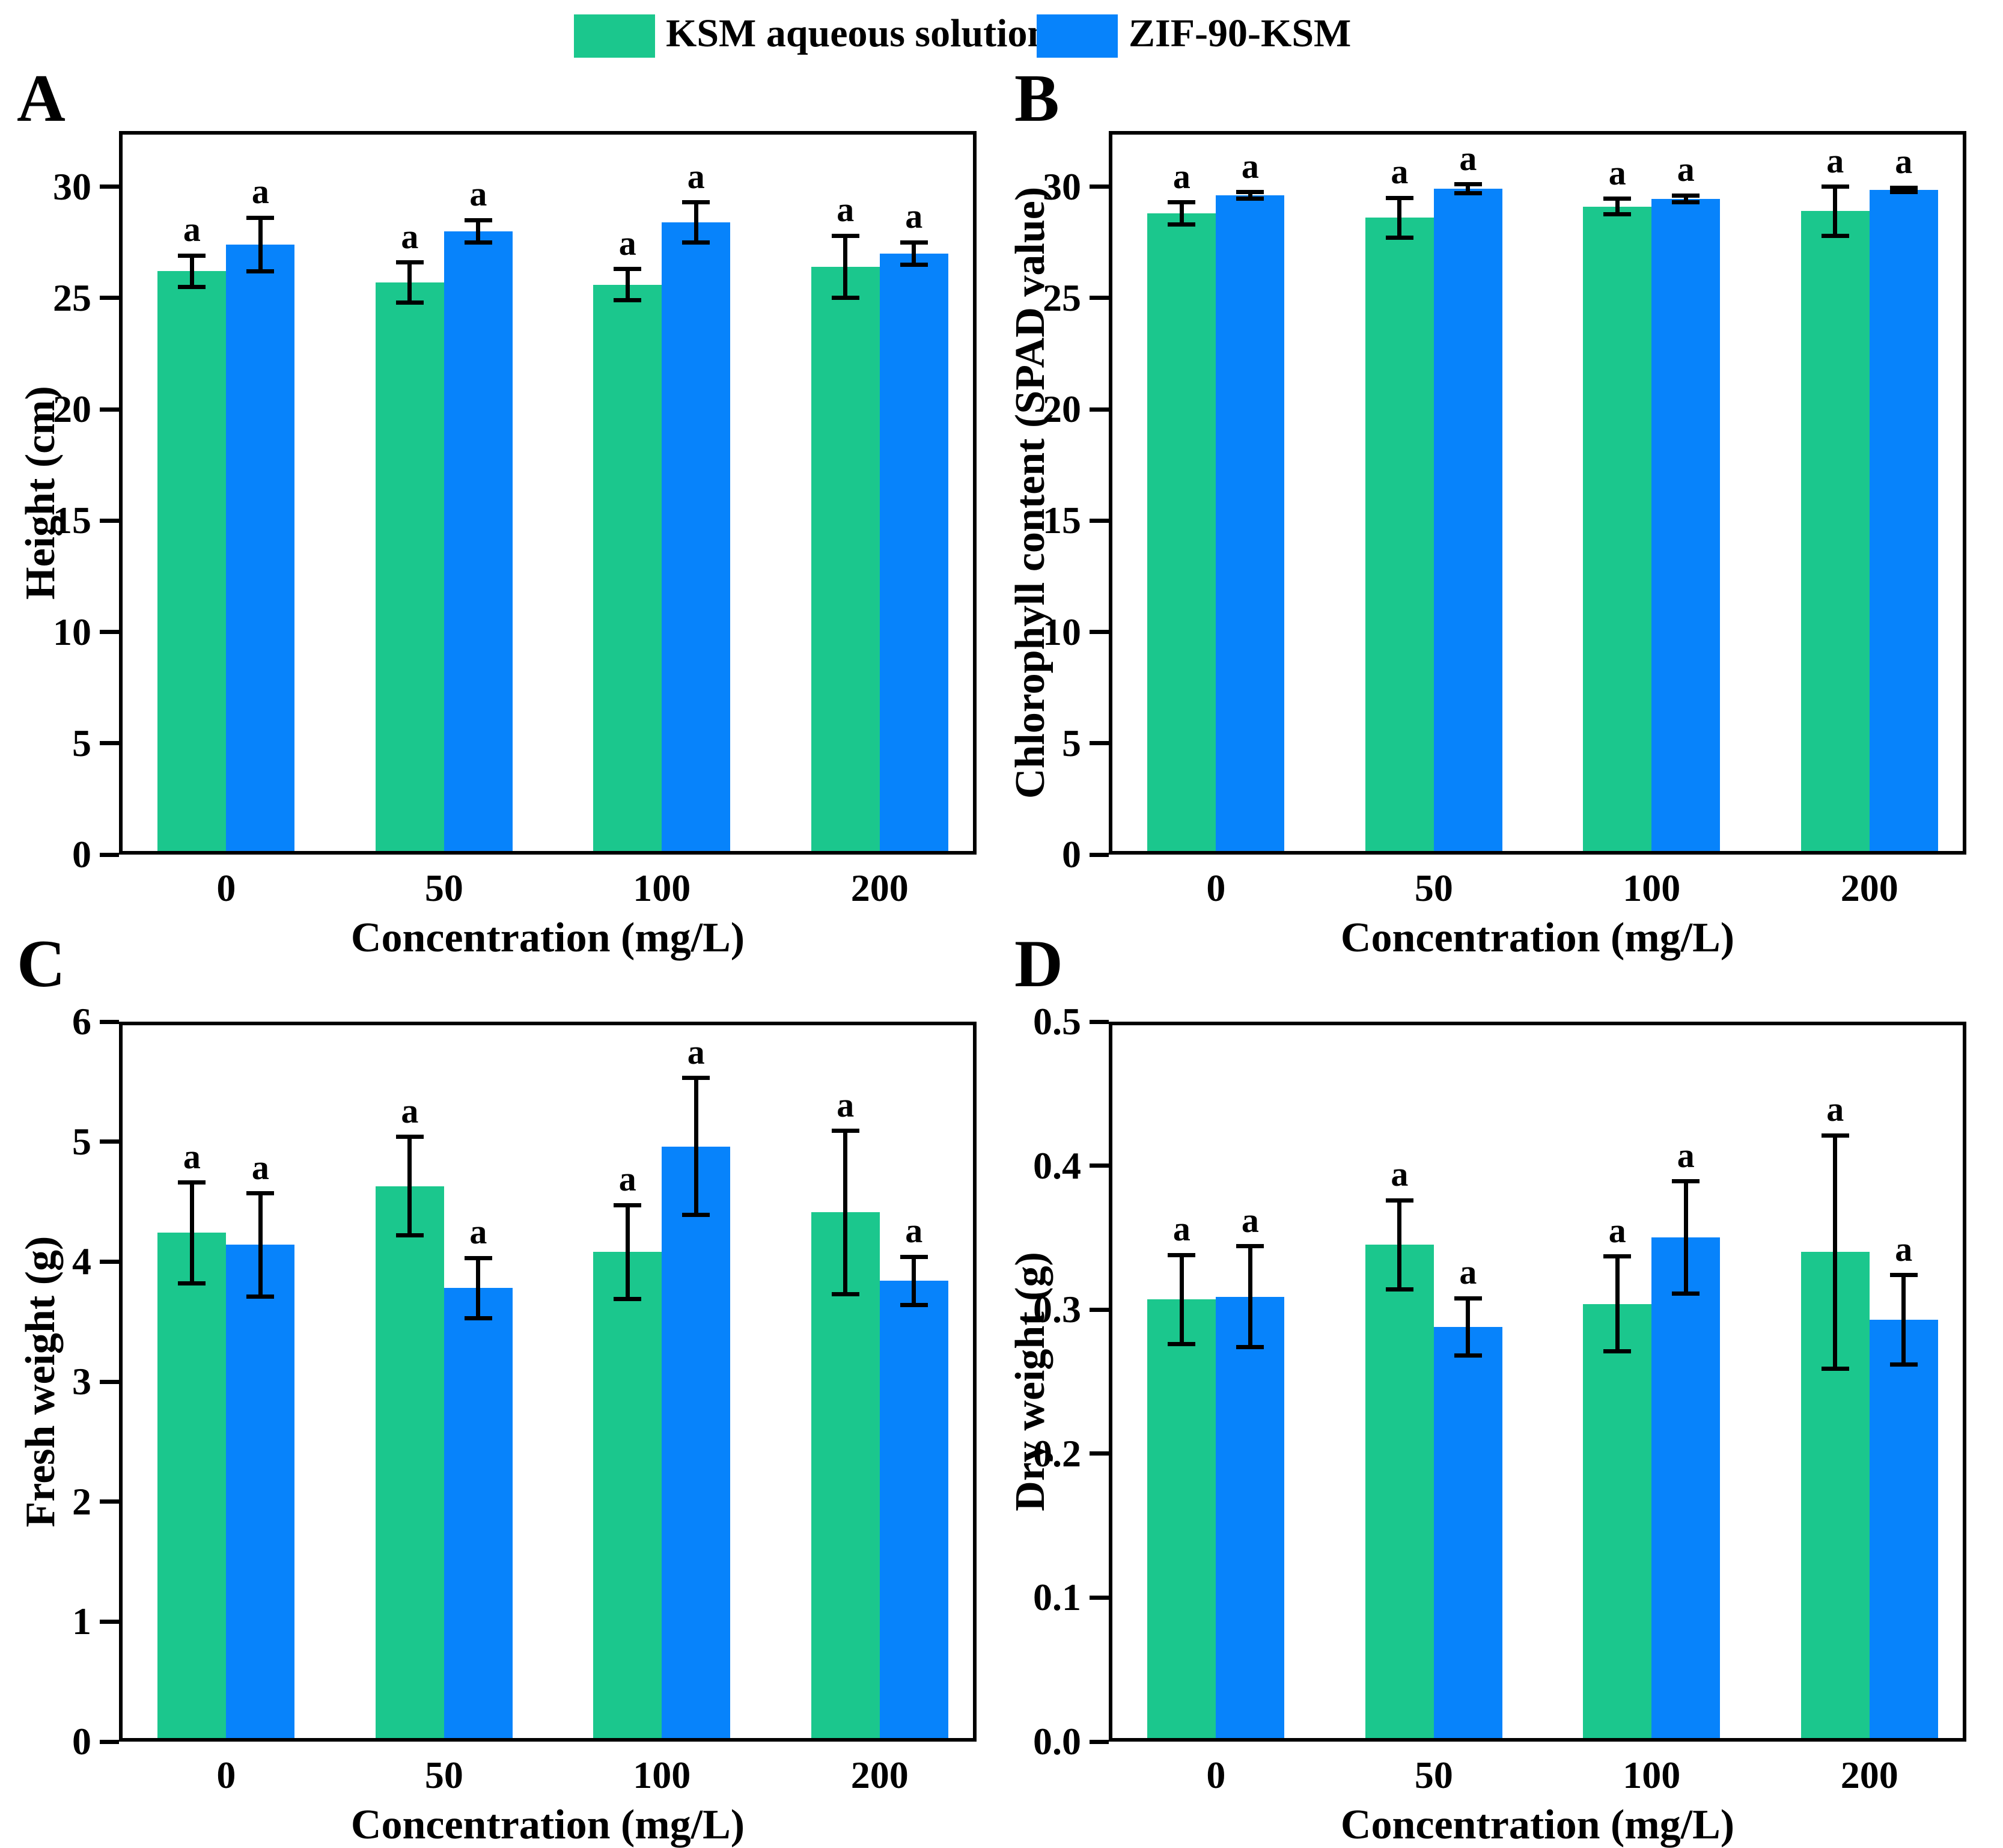  What do you see at coordinates (82, 1261) in the screenshot?
I see `y-tick-label: 4` at bounding box center [82, 1261].